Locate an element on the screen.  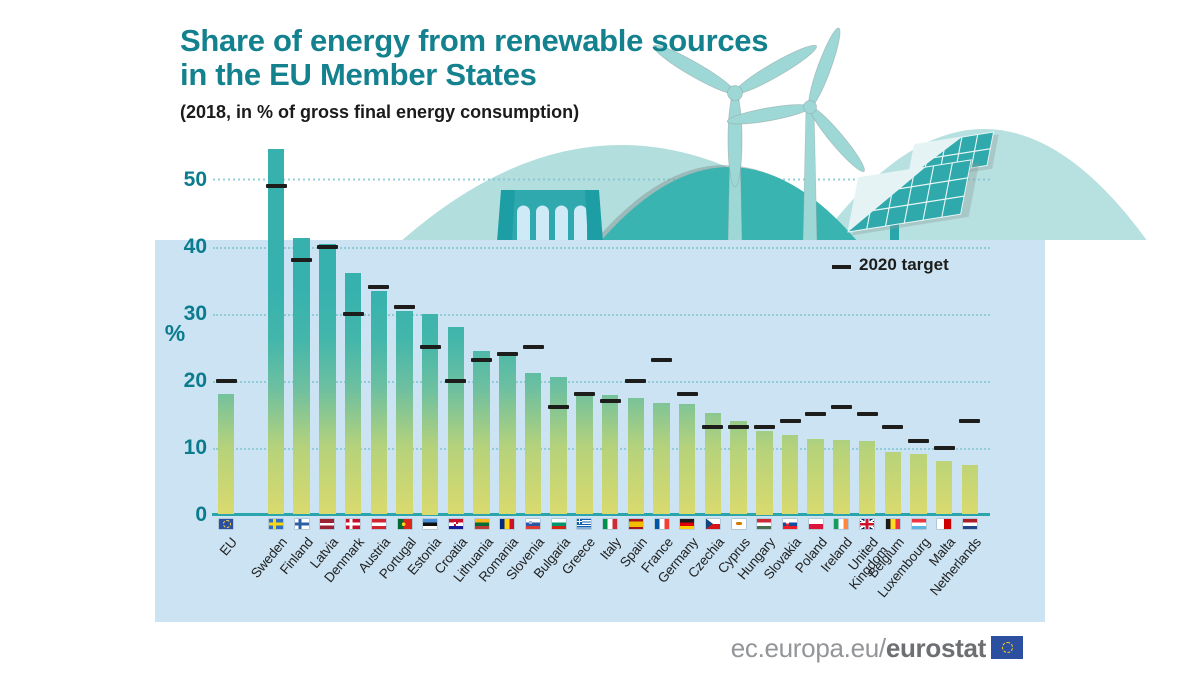
bar-latvia is located at coordinates (327, 379).